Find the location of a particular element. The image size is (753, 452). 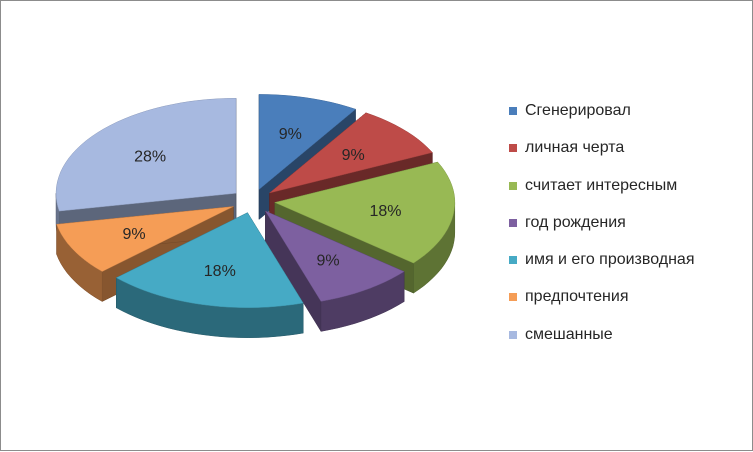

legend-item-generated: Сгенерировал is located at coordinates (629, 119).